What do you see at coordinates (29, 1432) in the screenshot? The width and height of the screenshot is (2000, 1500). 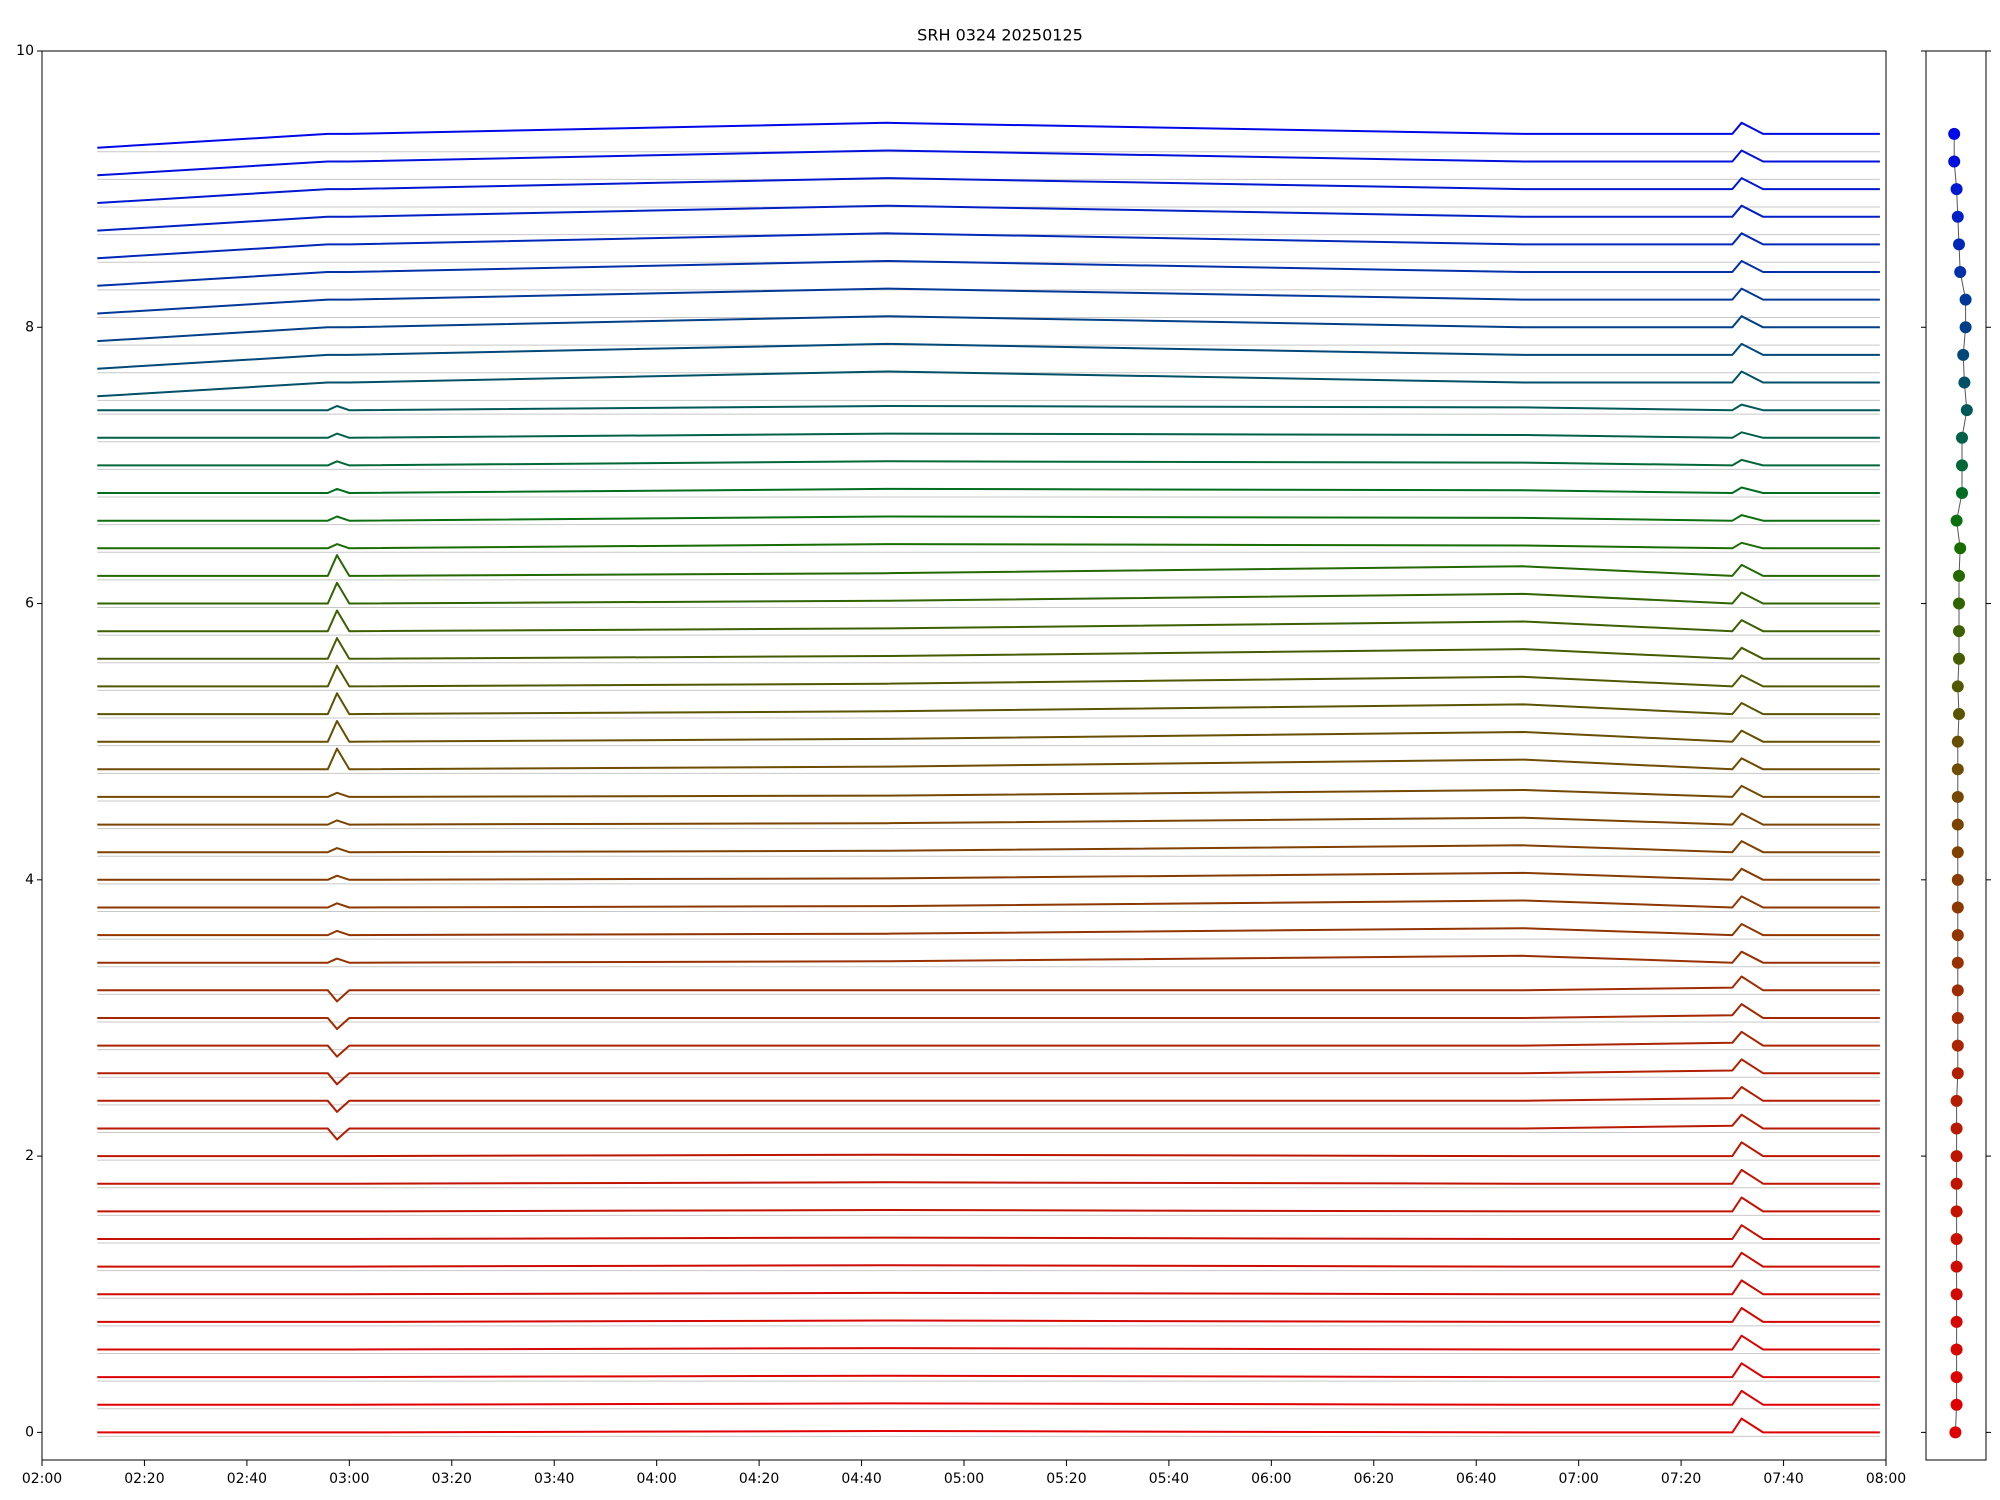 I see `y-tick-label: 0` at bounding box center [29, 1432].